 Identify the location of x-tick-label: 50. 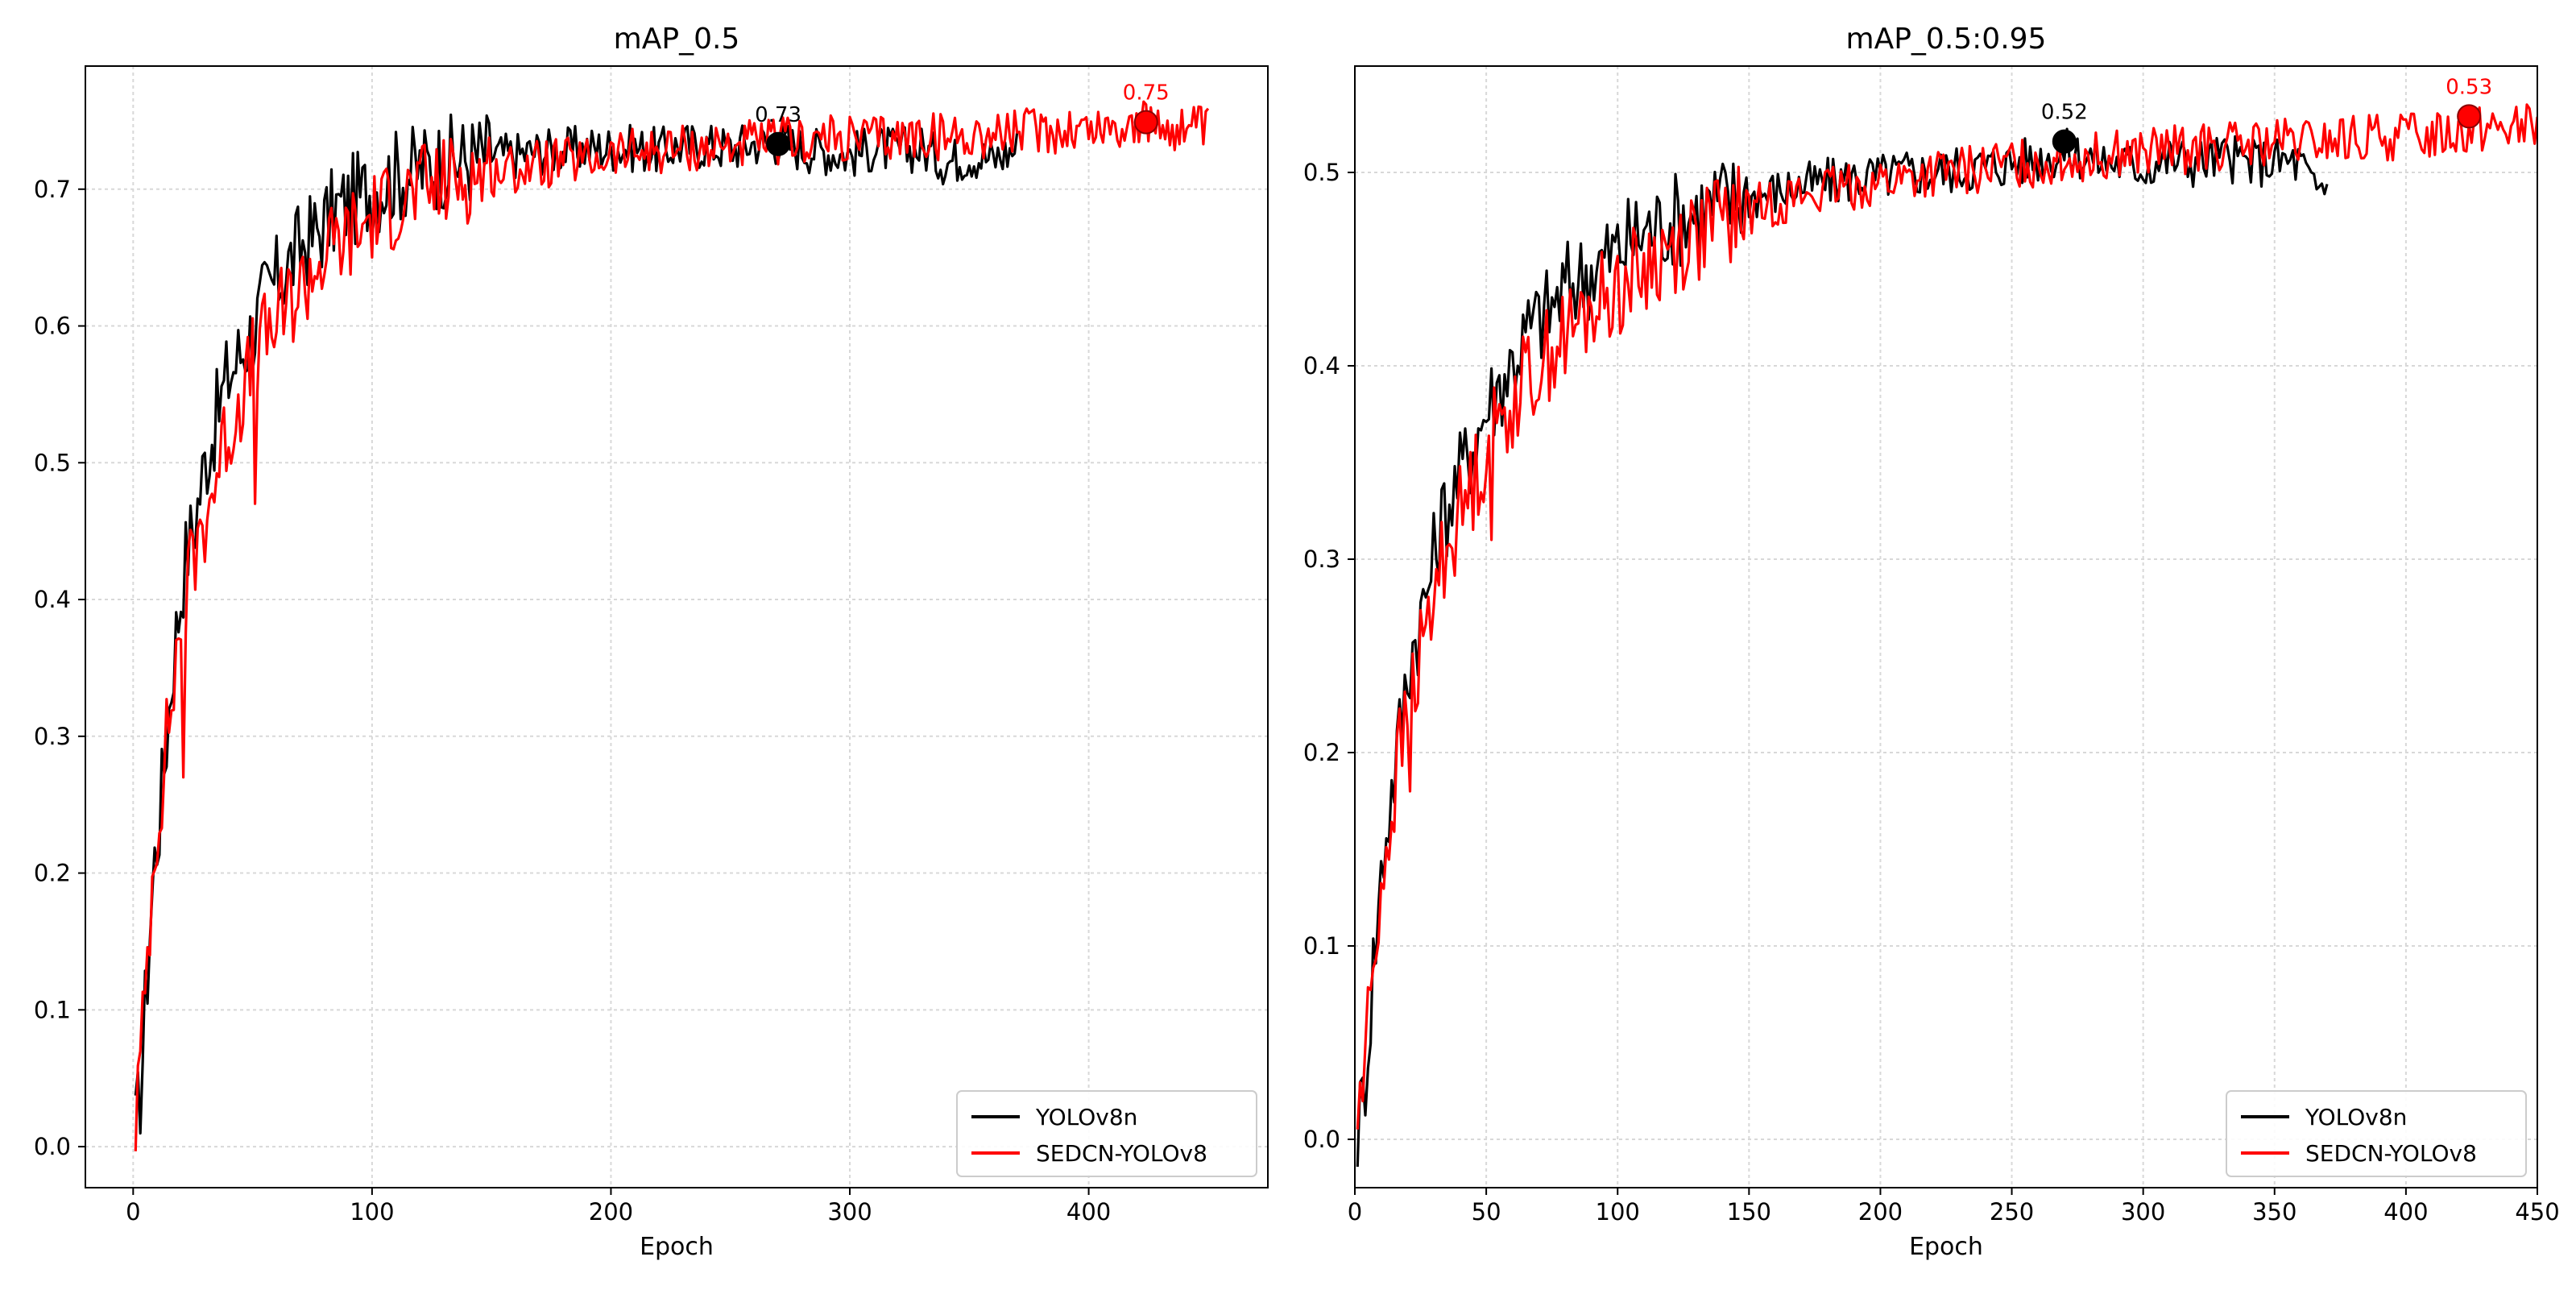
(1486, 1212).